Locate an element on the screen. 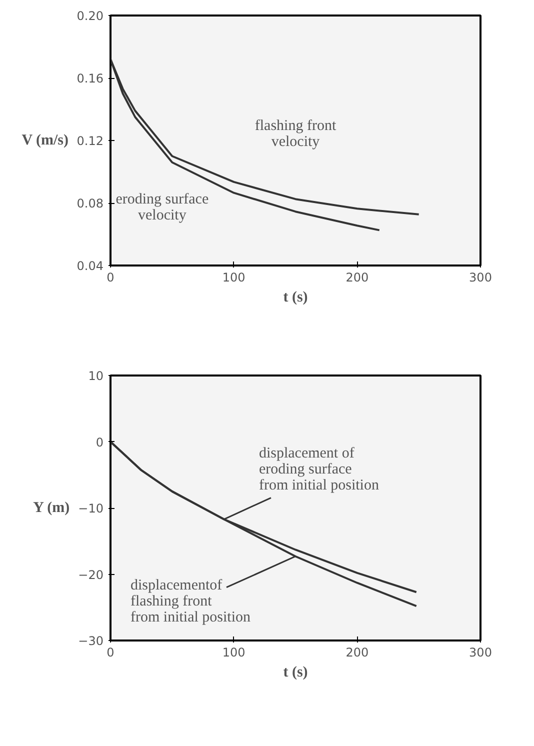 This screenshot has height=746, width=534. text: displacement of eroding surface from initial position is located at coordinates (319, 469).